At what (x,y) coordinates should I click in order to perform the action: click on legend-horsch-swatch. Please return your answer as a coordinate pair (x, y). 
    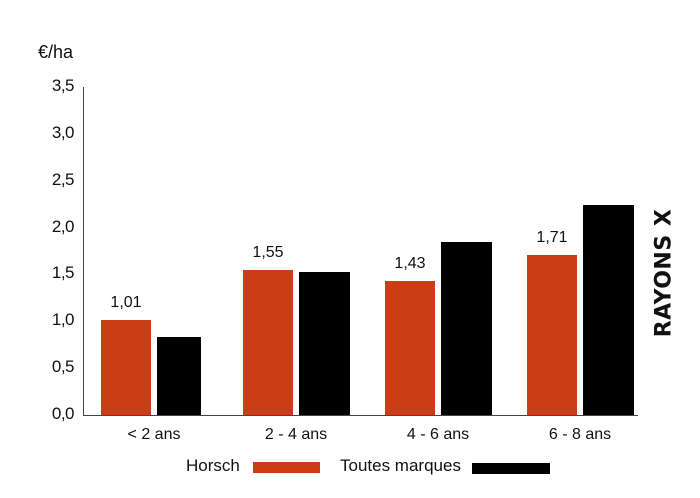
    Looking at the image, I should click on (286, 467).